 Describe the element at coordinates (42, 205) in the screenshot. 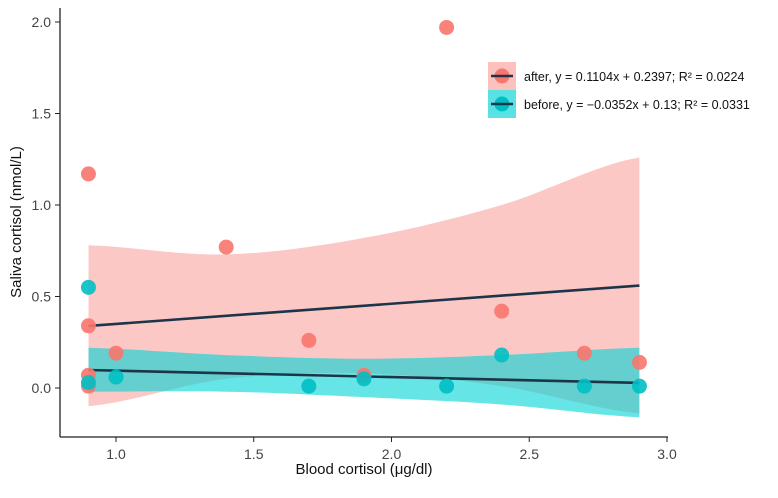

I see `y-tick-label: 1.0` at that location.